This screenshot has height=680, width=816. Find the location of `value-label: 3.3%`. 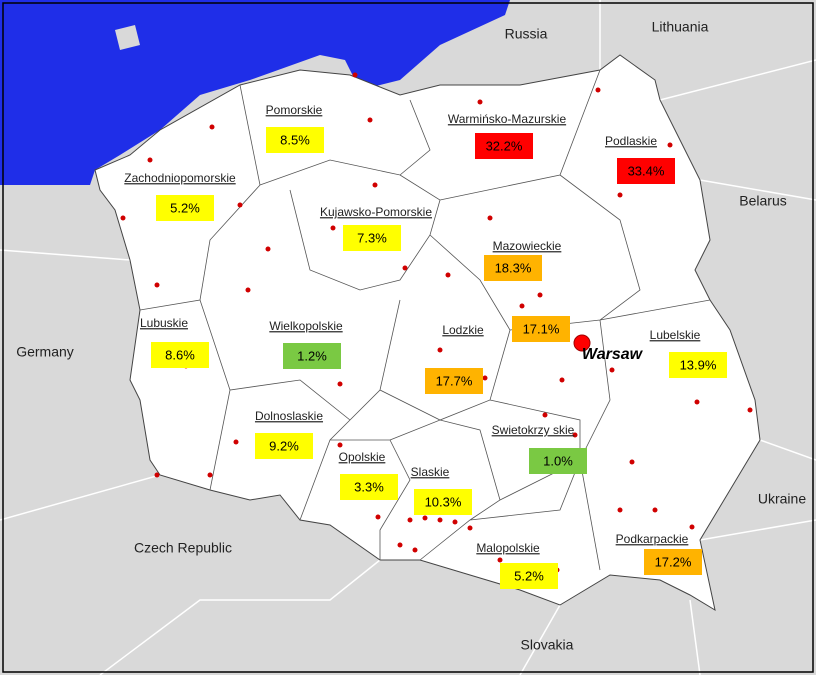

value-label: 3.3% is located at coordinates (369, 486).